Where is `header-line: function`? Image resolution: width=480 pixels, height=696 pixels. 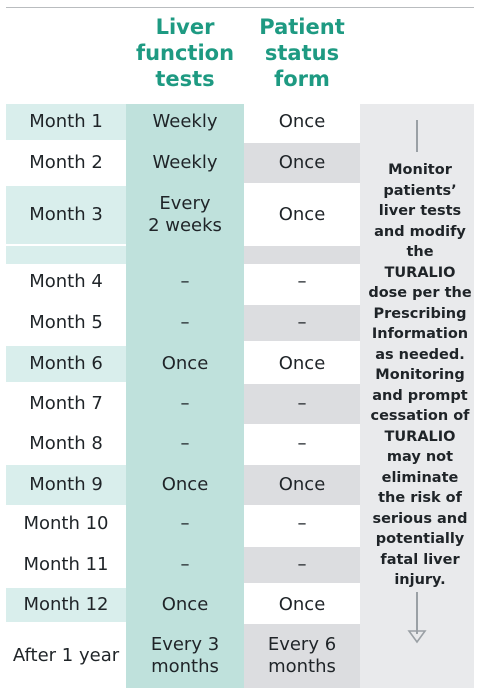 header-line: function is located at coordinates (185, 53).